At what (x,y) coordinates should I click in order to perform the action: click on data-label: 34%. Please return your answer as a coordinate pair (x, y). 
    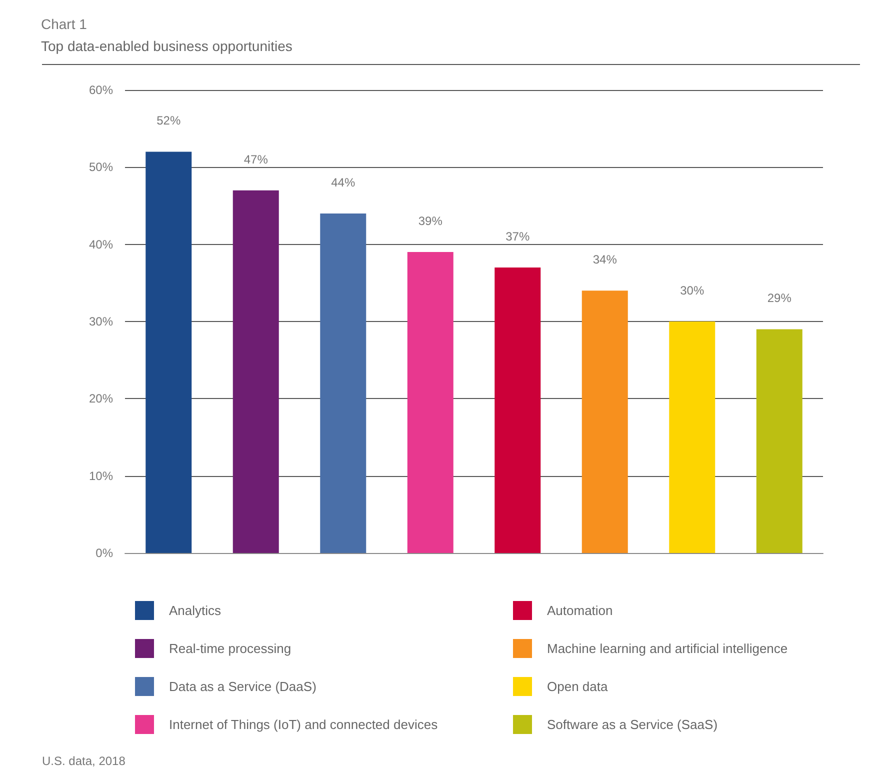
    Looking at the image, I should click on (605, 259).